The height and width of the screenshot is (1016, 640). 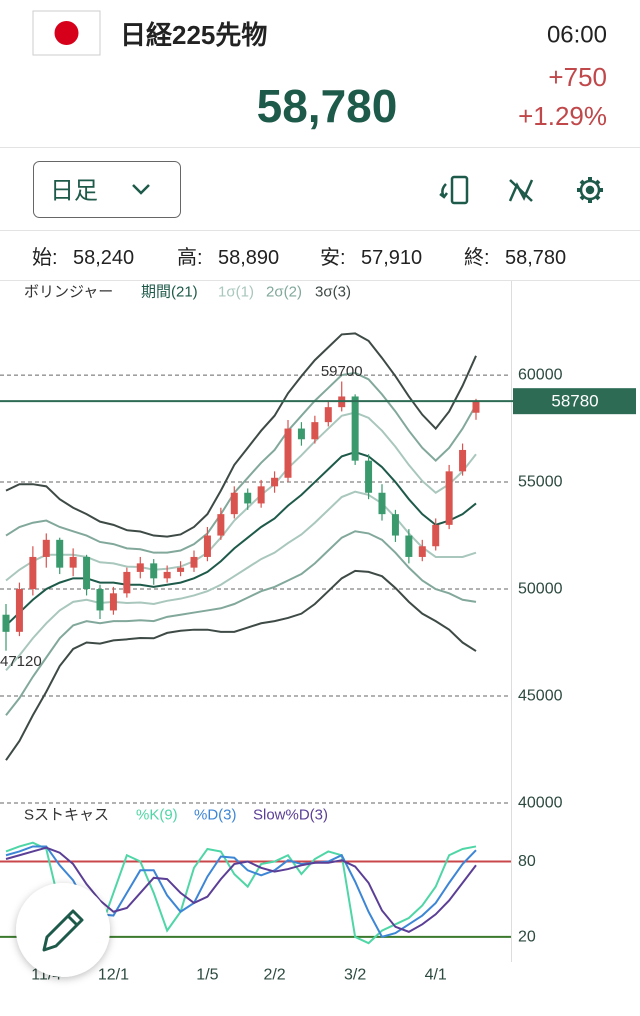 What do you see at coordinates (157, 815) in the screenshot?
I see `legend-entry: %K(9)` at bounding box center [157, 815].